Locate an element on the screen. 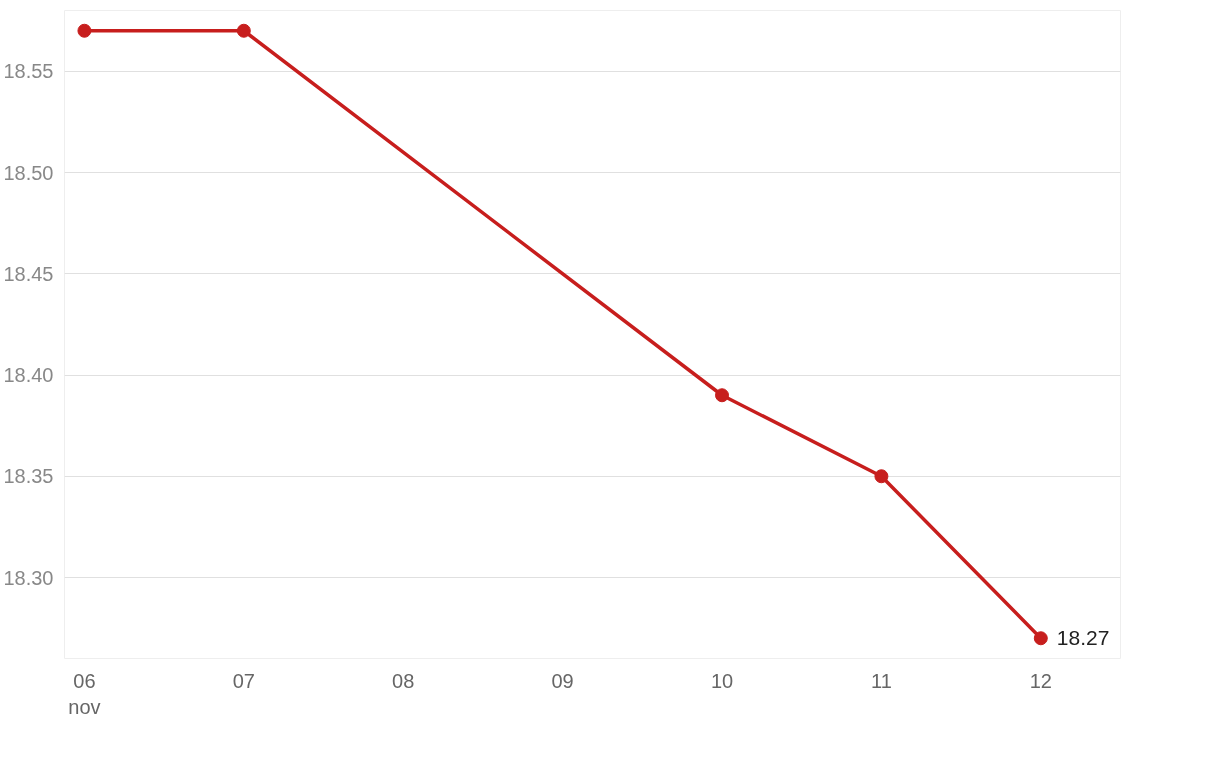 This screenshot has width=1220, height=768. y-tick-label: 18.50 is located at coordinates (28, 172).